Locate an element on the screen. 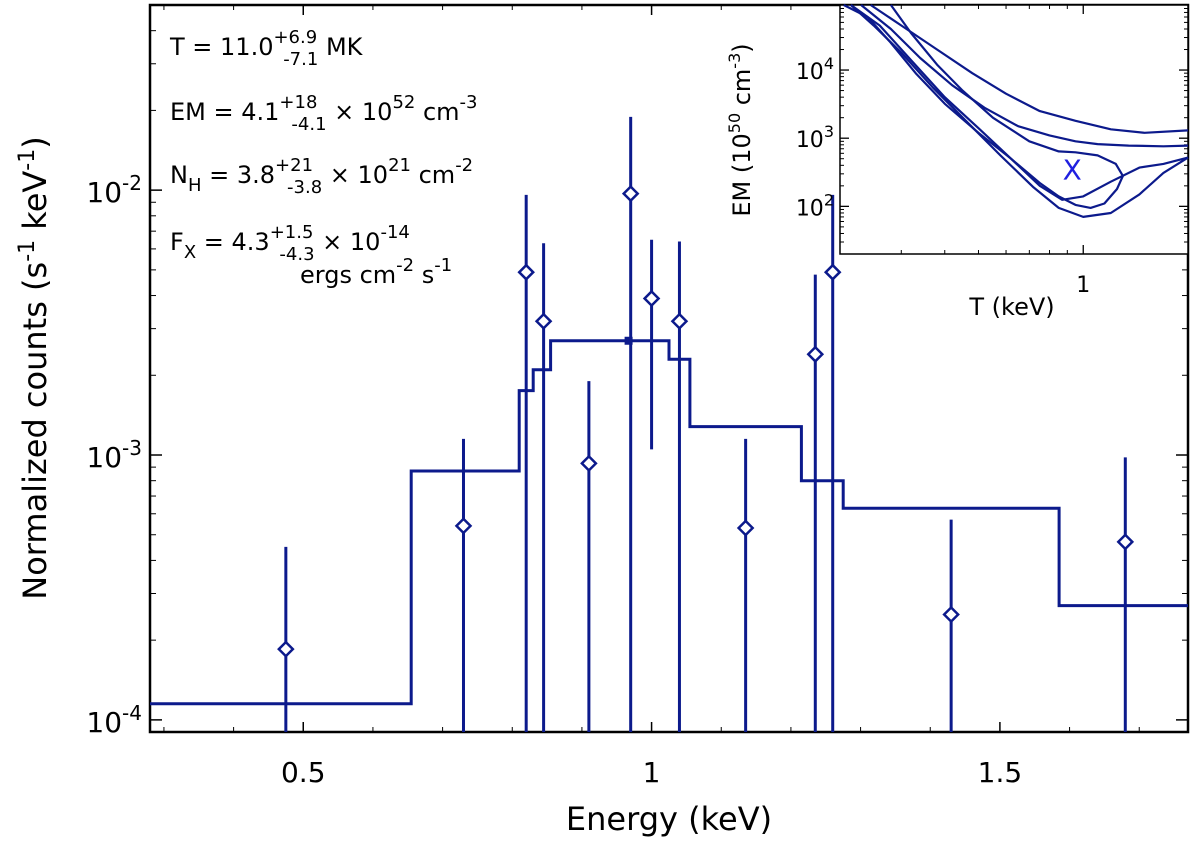  annotation-flux: FX = 4.3+1.5 -4.3 × 10-14 is located at coordinates (290, 243).